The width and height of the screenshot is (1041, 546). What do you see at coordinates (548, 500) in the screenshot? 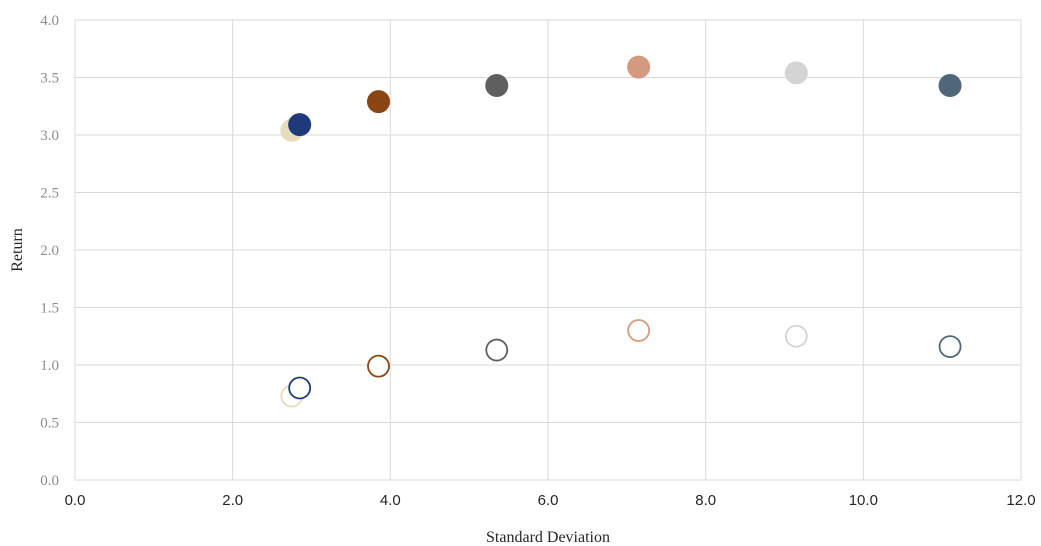
I see `x-tick-label: 6.0` at bounding box center [548, 500].